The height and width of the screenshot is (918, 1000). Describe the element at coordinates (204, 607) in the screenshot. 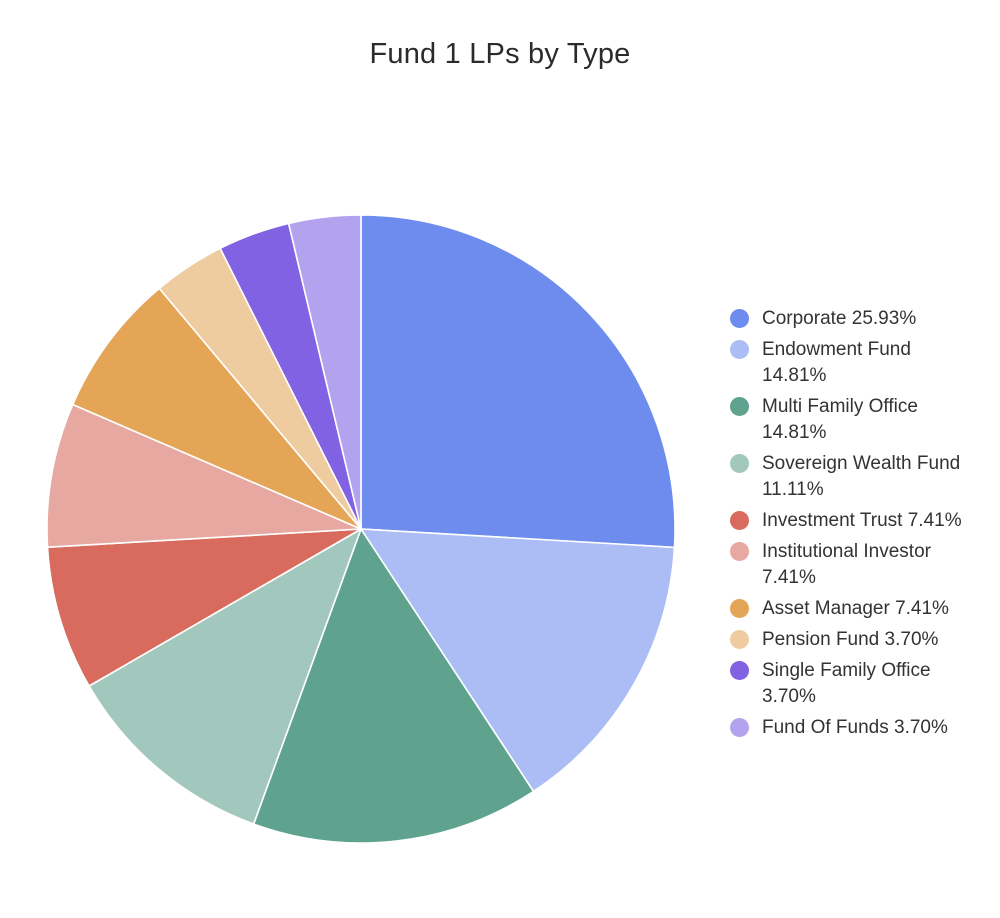

I see `pie-slice-investment-trust` at that location.